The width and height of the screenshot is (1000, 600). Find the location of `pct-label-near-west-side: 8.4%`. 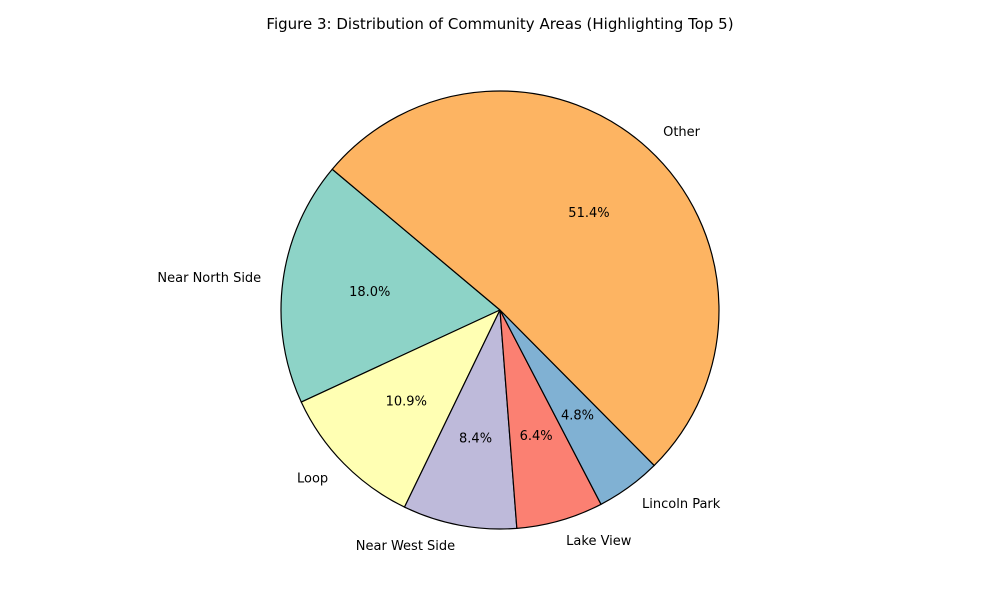

pct-label-near-west-side: 8.4% is located at coordinates (475, 439).